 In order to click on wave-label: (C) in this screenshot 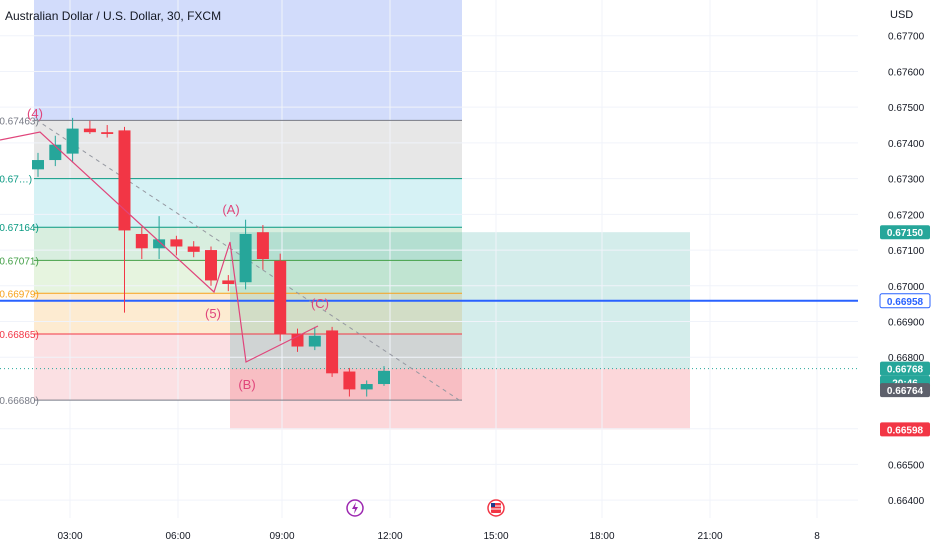, I will do `click(320, 303)`.